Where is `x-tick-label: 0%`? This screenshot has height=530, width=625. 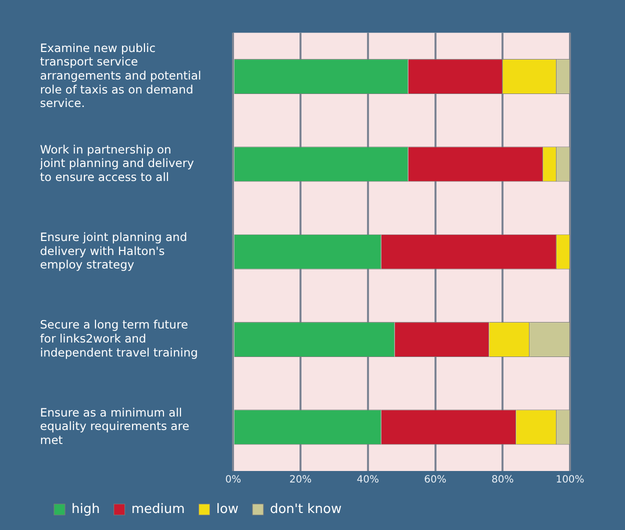 x-tick-label: 0% is located at coordinates (233, 480).